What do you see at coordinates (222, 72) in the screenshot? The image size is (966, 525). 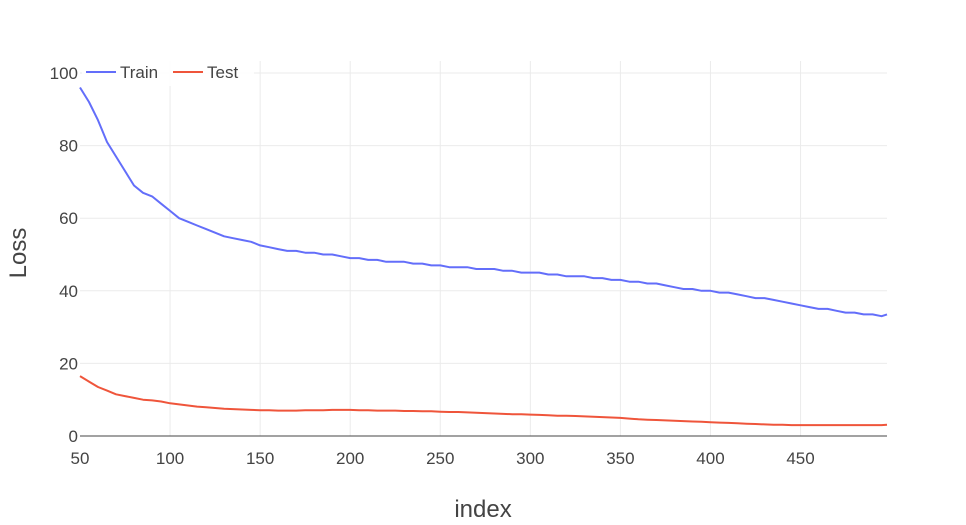 I see `legend-test-label: Test` at bounding box center [222, 72].